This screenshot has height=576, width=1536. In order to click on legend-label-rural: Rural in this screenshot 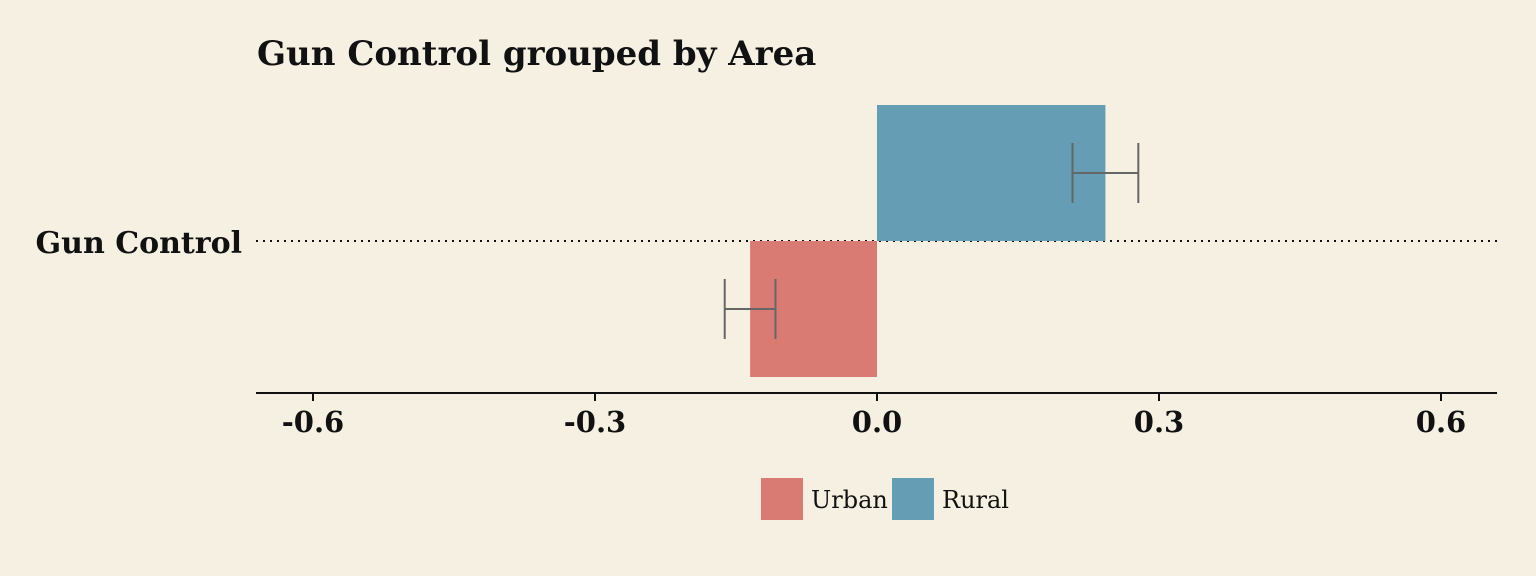, I will do `click(975, 500)`.